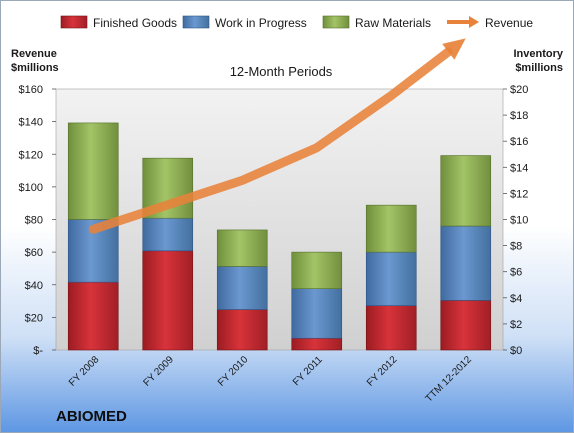 The width and height of the screenshot is (574, 433). I want to click on right-tick-label: $18, so click(519, 116).